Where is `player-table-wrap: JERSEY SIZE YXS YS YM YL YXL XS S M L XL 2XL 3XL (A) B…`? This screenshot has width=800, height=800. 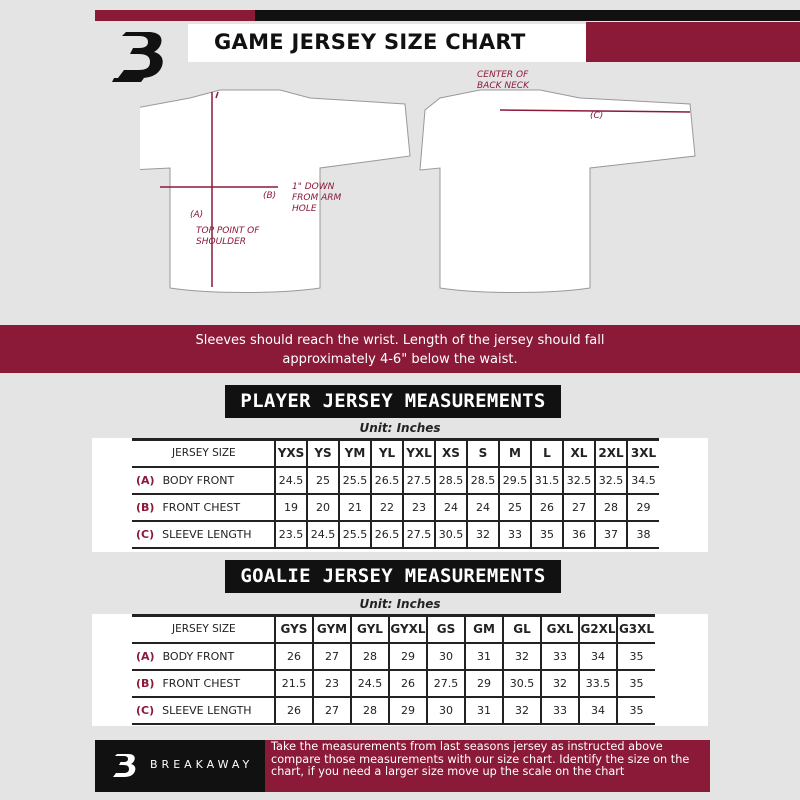
player-table-wrap: JERSEY SIZE YXS YS YM YL YXL XS S M L XL 2XL 3XL (A) B… is located at coordinates (400, 495).